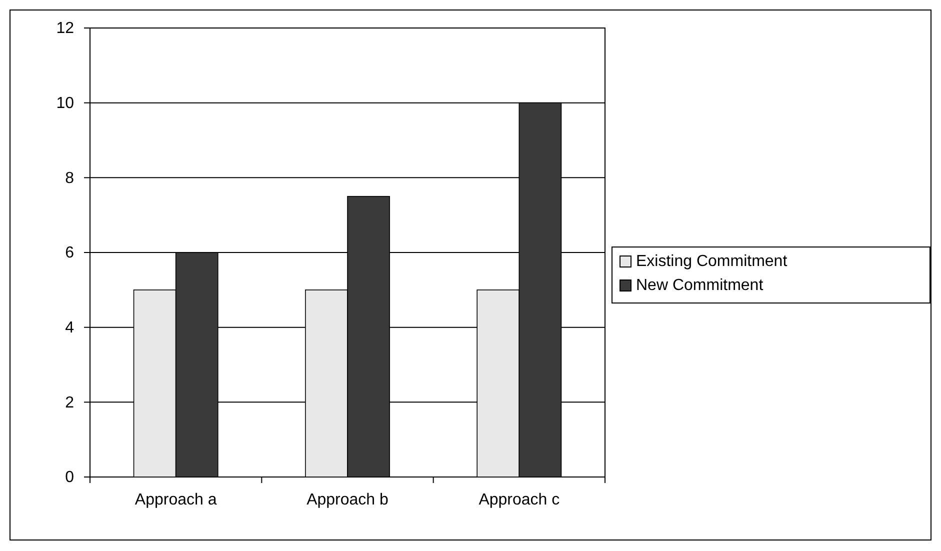 The height and width of the screenshot is (551, 941). Describe the element at coordinates (69, 178) in the screenshot. I see `y-tick-label: 8` at that location.